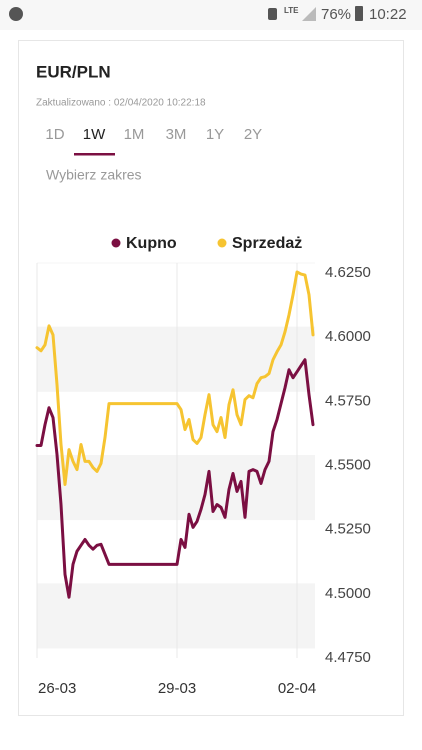 Image resolution: width=422 pixels, height=750 pixels. Describe the element at coordinates (215, 134) in the screenshot. I see `tab: 1Y` at that location.